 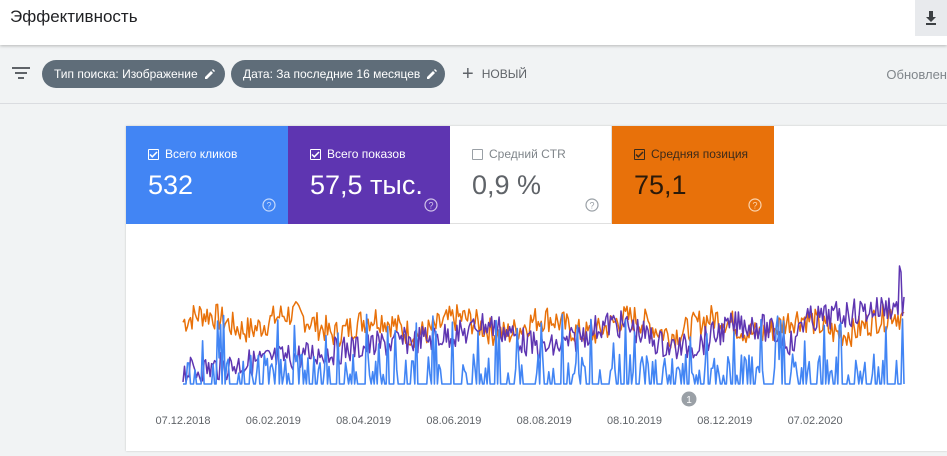 What do you see at coordinates (507, 185) in the screenshot?
I see `metric-value: 0,9 %` at bounding box center [507, 185].